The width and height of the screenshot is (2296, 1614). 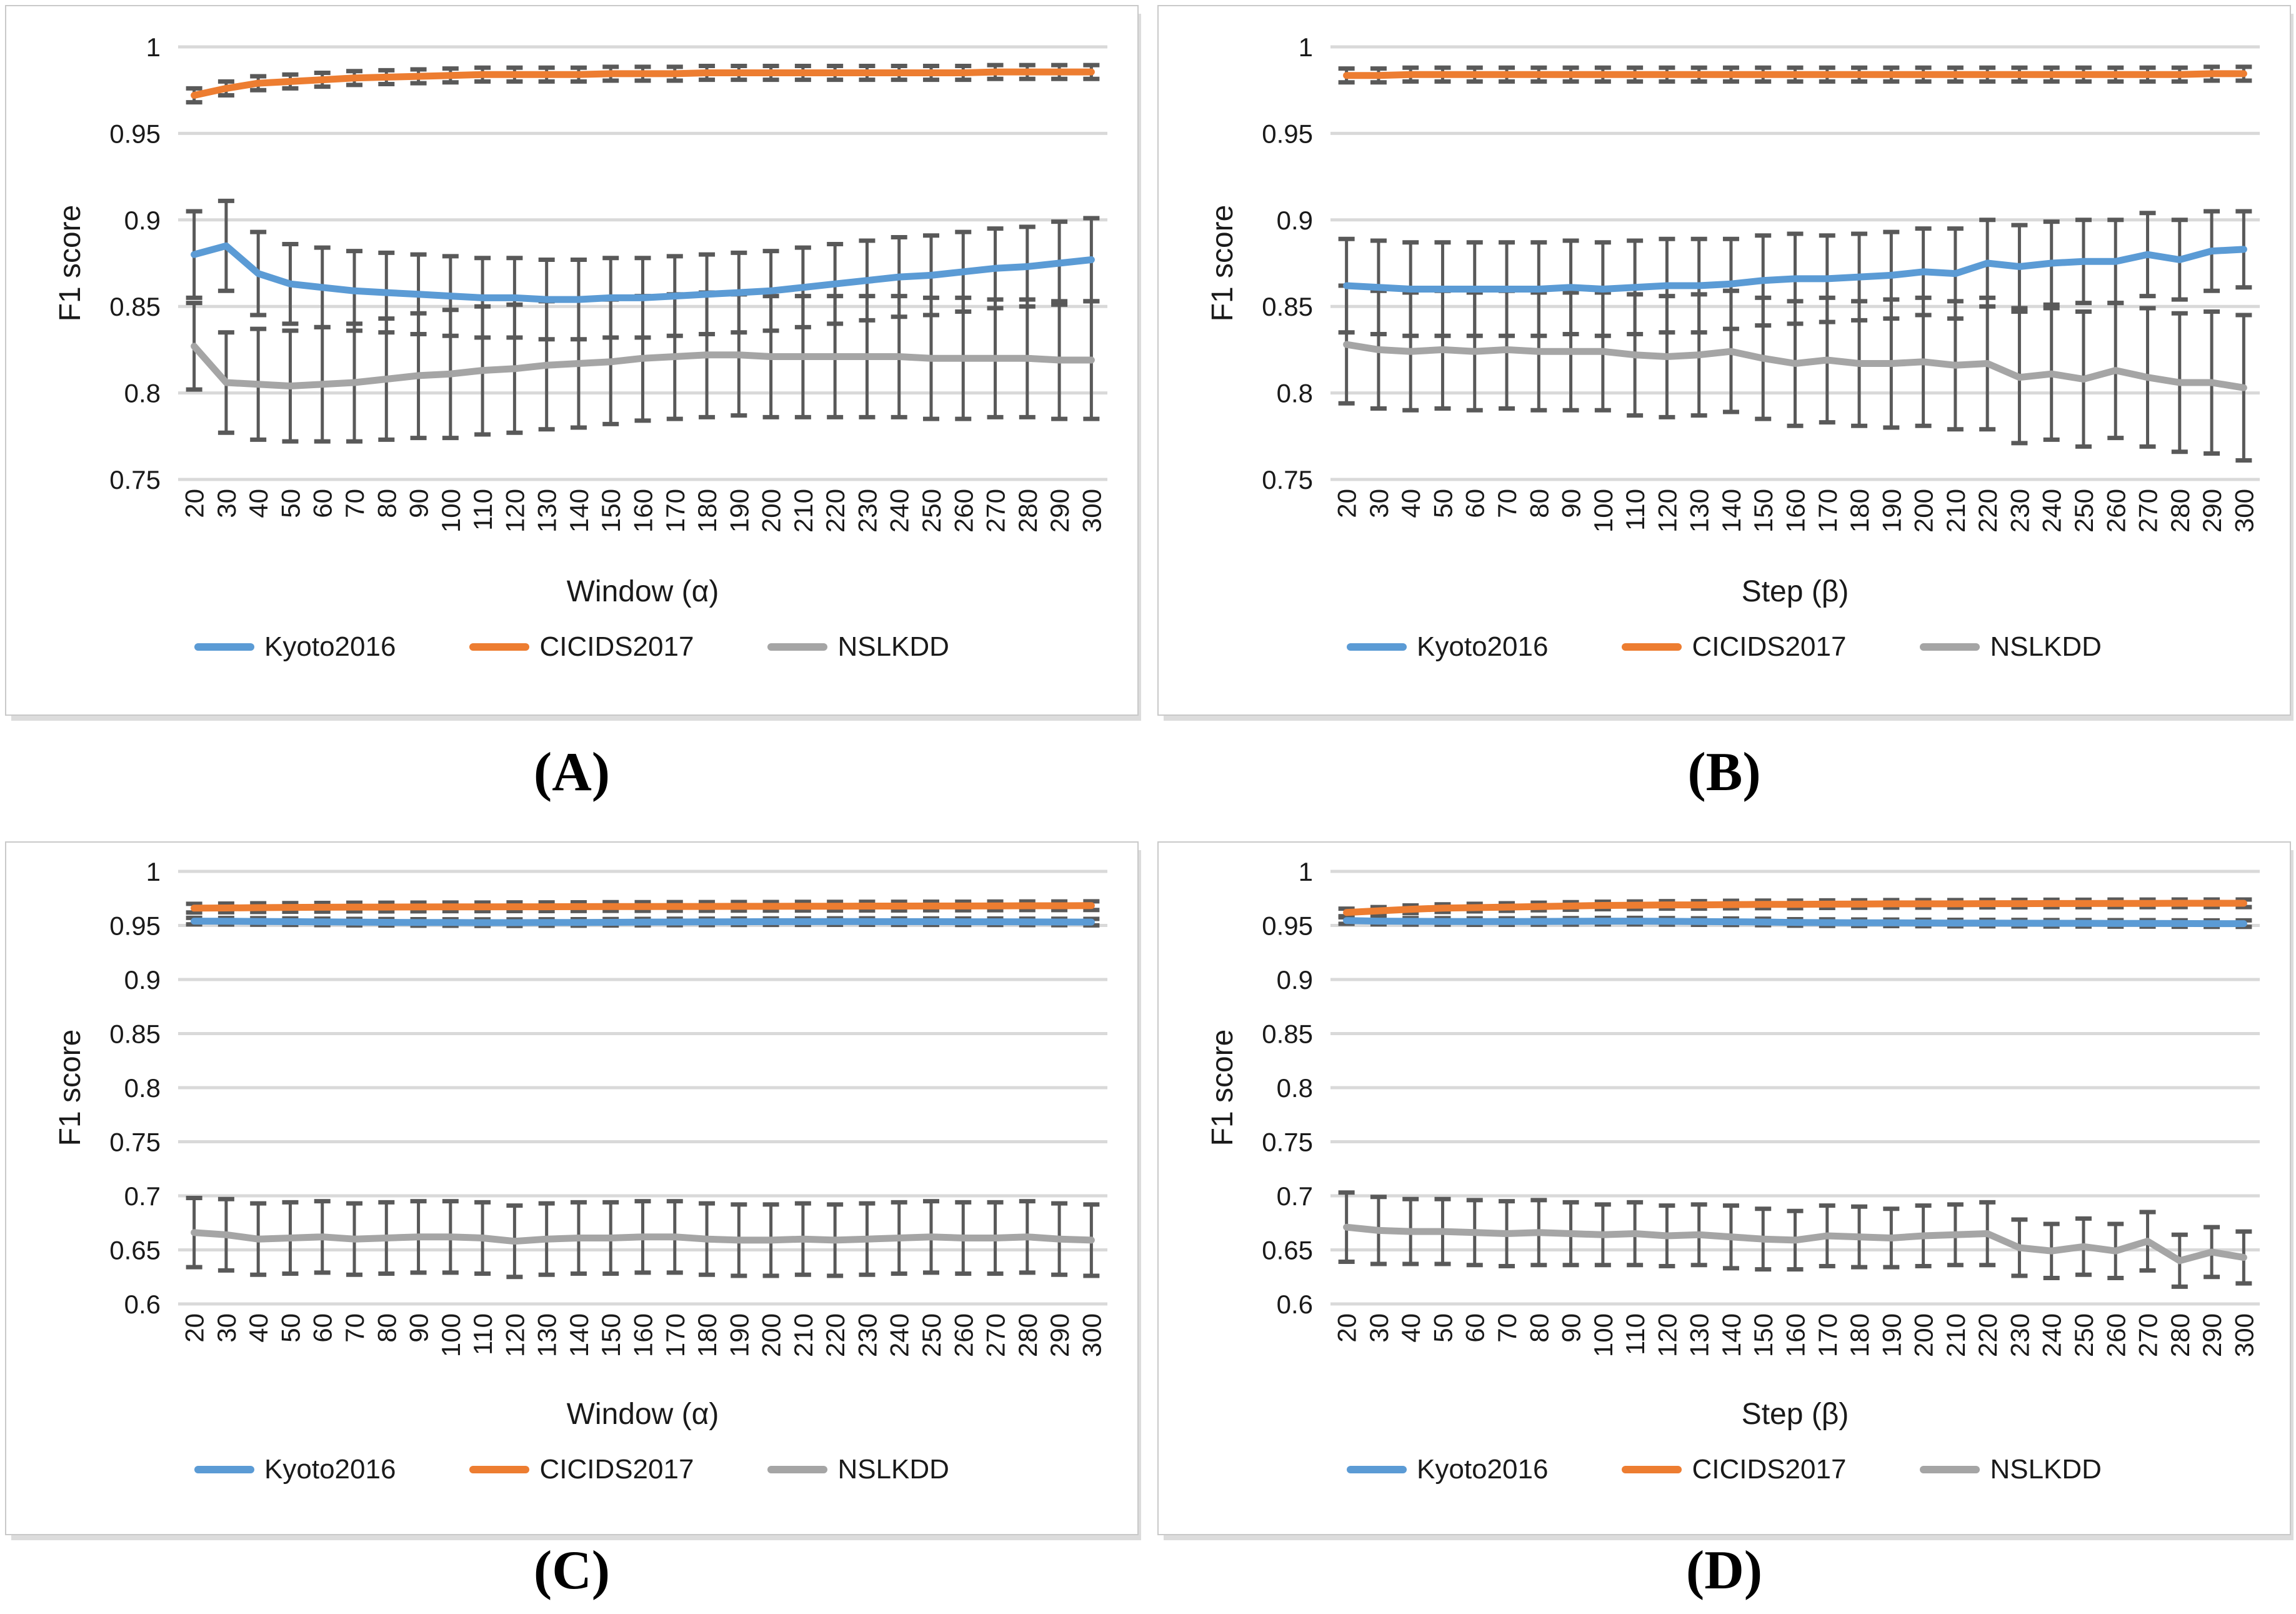 What do you see at coordinates (224, 1469) in the screenshot?
I see `legend-swatch-kyoto2016` at bounding box center [224, 1469].